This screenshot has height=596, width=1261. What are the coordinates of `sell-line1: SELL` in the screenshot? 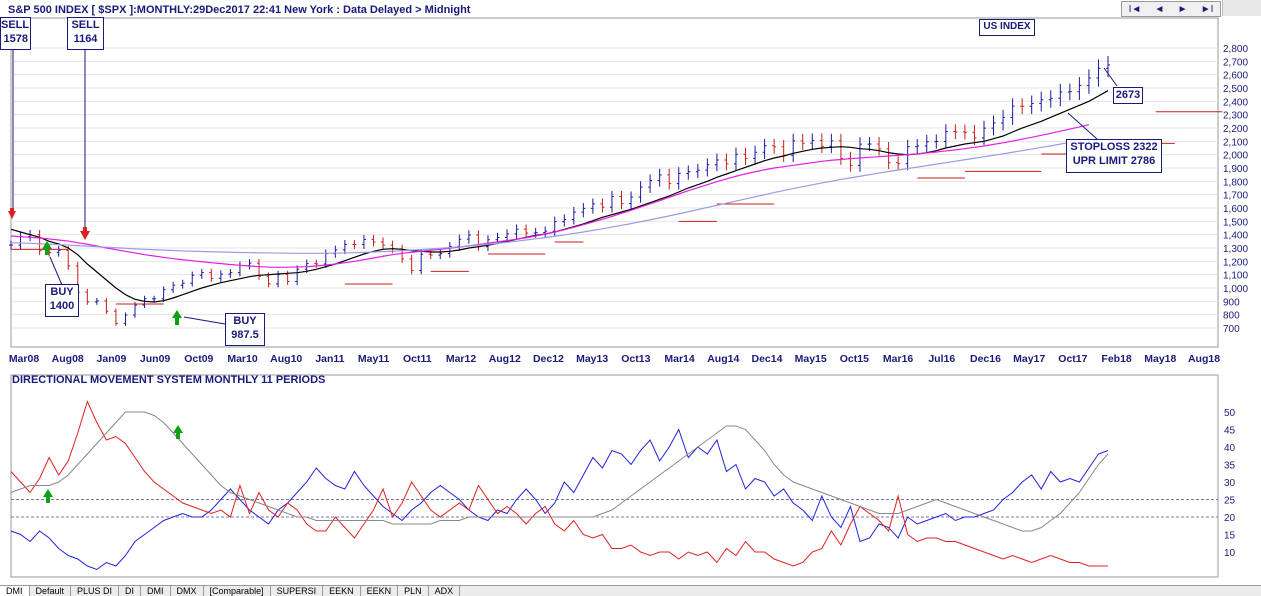 It's located at (85, 25).